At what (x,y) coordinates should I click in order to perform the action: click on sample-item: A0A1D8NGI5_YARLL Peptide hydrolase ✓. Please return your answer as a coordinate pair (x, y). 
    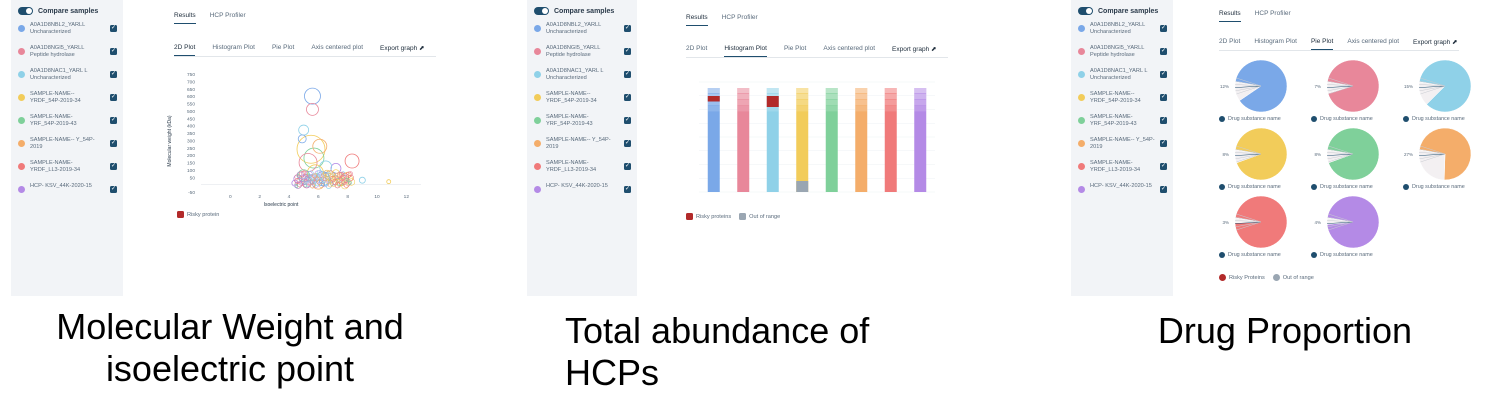
    Looking at the image, I should click on (67, 54).